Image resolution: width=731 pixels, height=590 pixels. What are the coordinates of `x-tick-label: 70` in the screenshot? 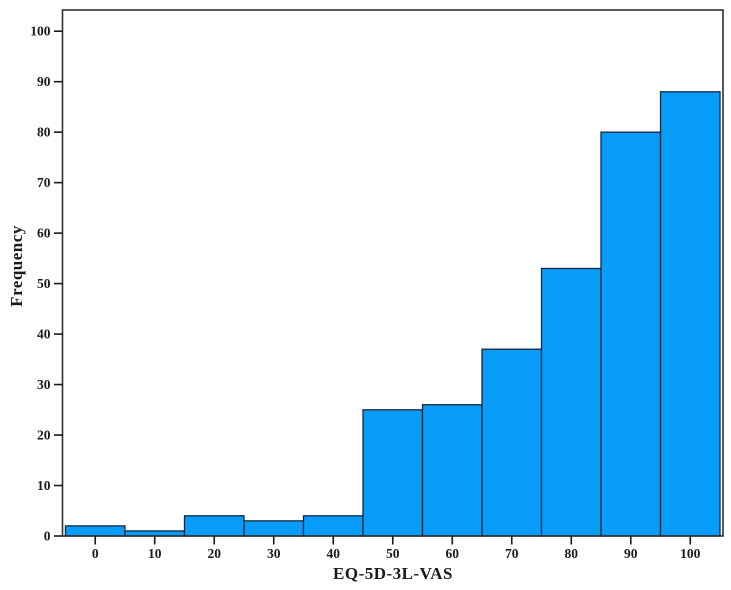 It's located at (512, 553).